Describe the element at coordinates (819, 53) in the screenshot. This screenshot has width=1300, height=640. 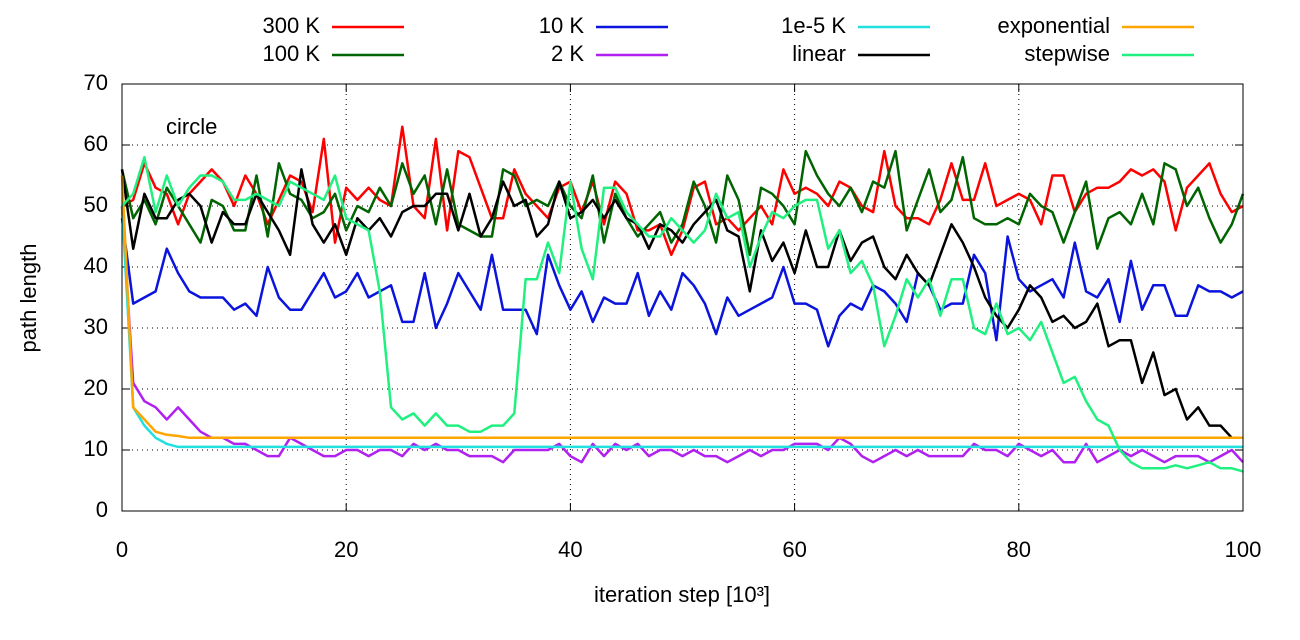
I see `legend-label: linear` at that location.